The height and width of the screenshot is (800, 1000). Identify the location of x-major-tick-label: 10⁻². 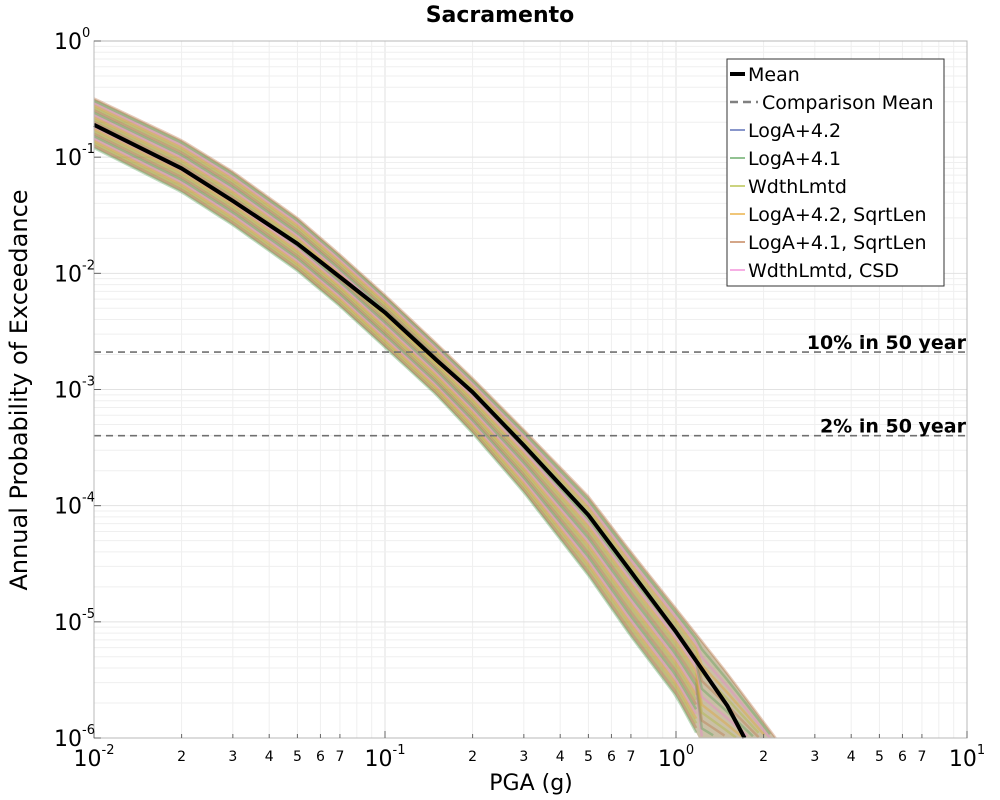
(94, 757).